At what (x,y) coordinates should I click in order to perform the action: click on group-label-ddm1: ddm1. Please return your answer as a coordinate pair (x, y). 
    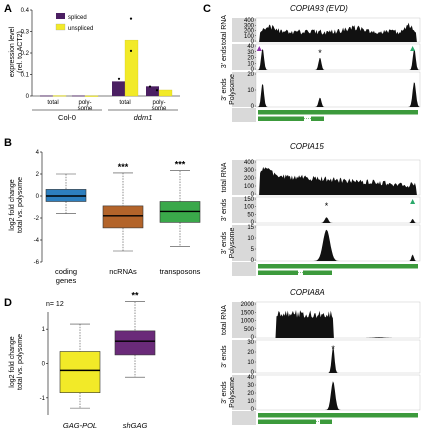
    Looking at the image, I should click on (143, 117).